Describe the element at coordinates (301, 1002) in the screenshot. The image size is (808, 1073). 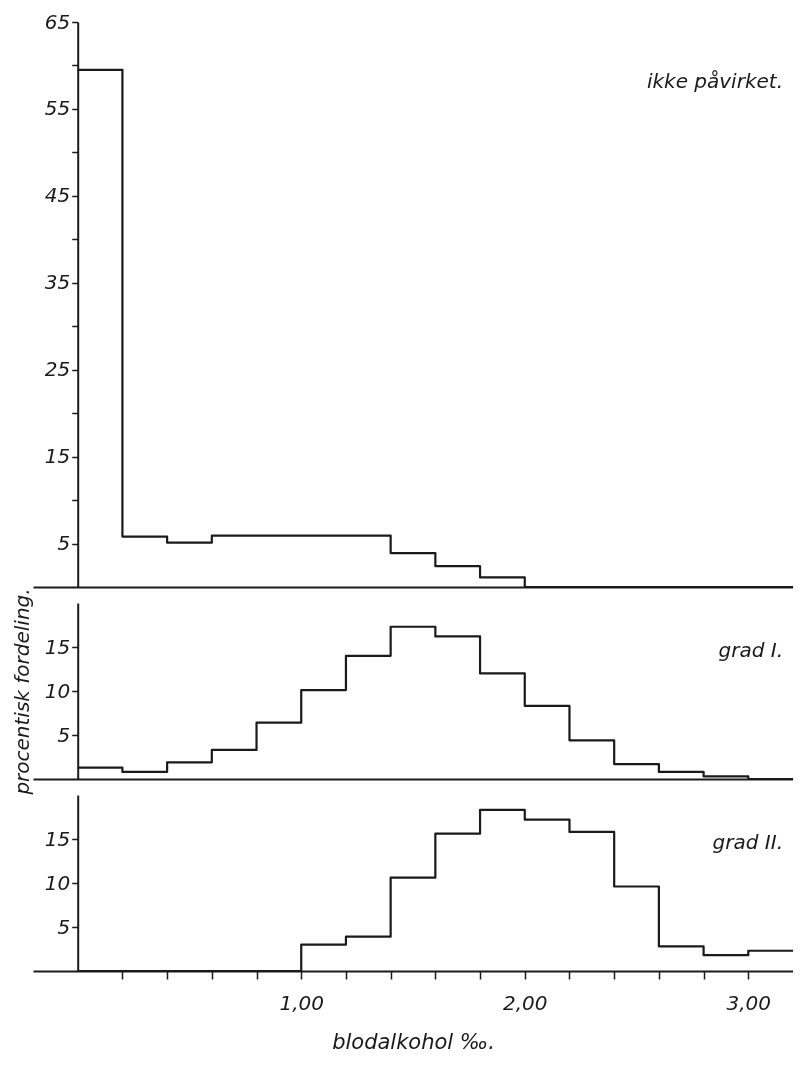
I see `x-tick-label: 1,00` at that location.